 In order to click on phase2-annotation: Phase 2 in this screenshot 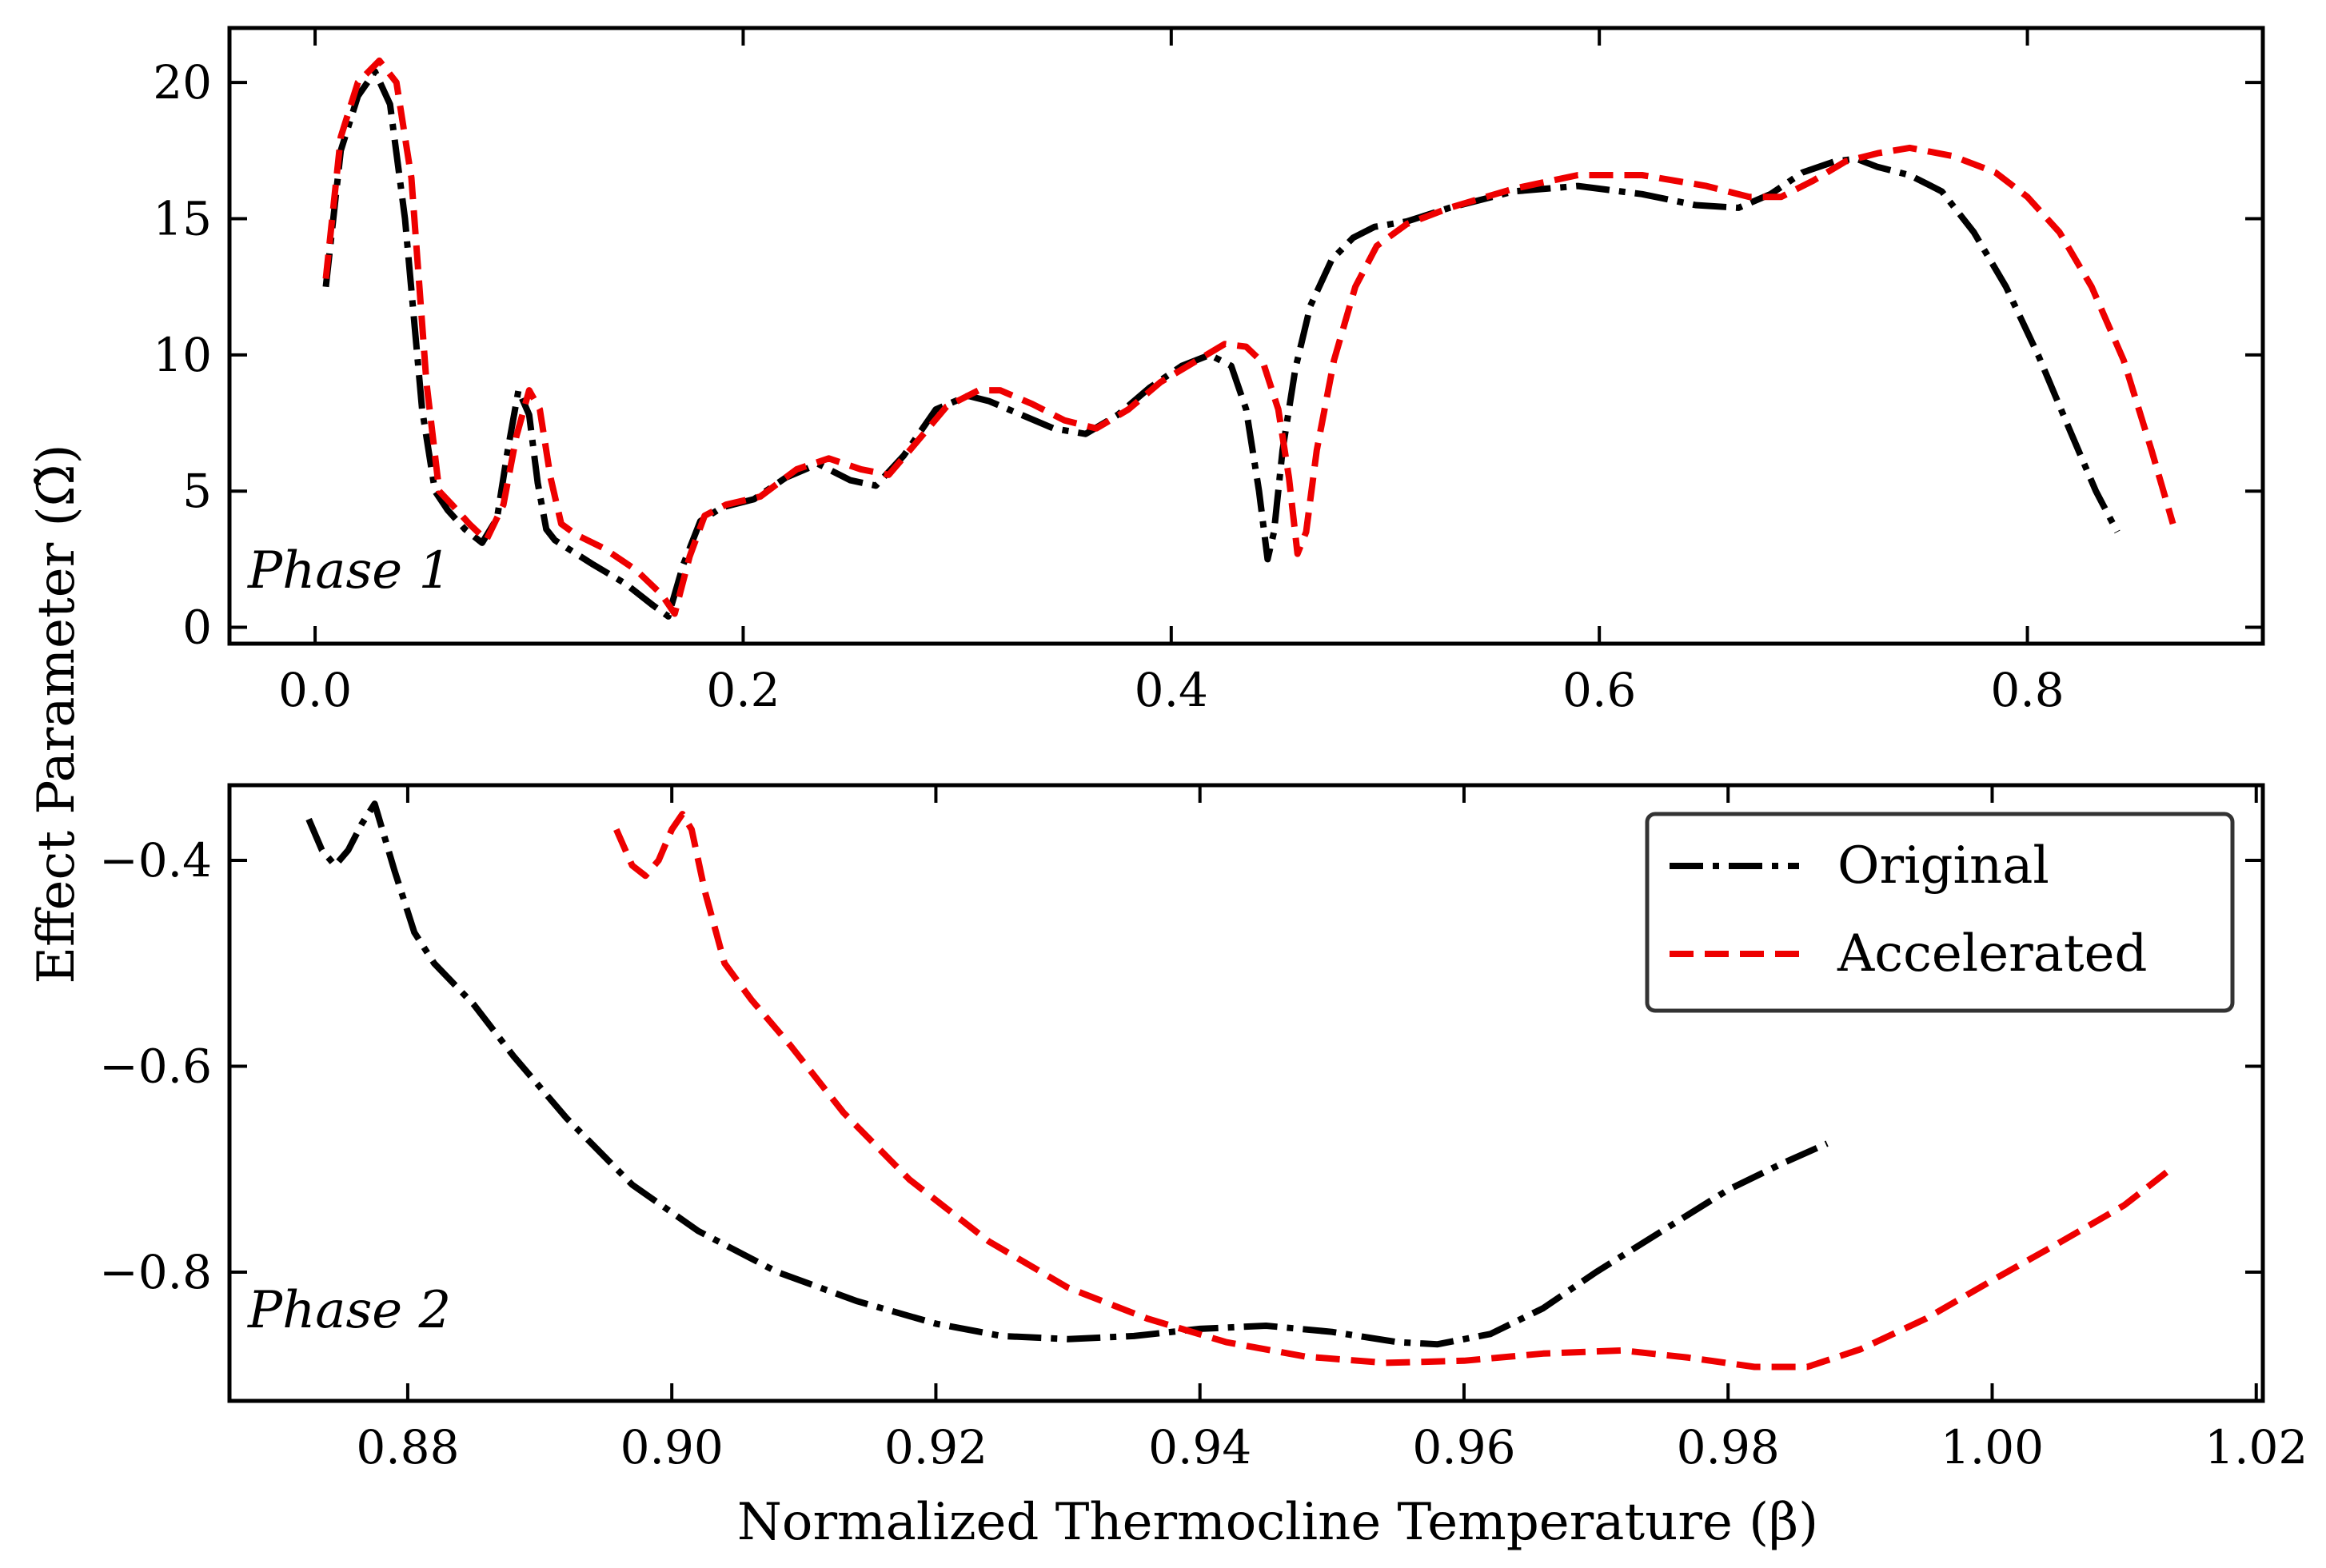, I will do `click(349, 1310)`.